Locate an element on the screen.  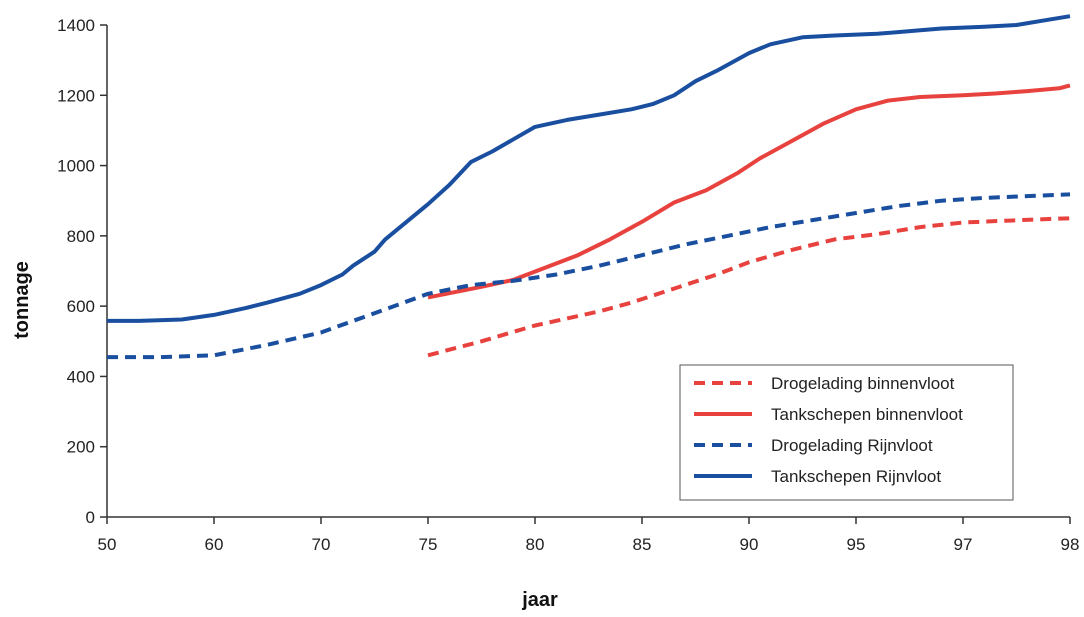
y-tick-label: 800 is located at coordinates (81, 236).